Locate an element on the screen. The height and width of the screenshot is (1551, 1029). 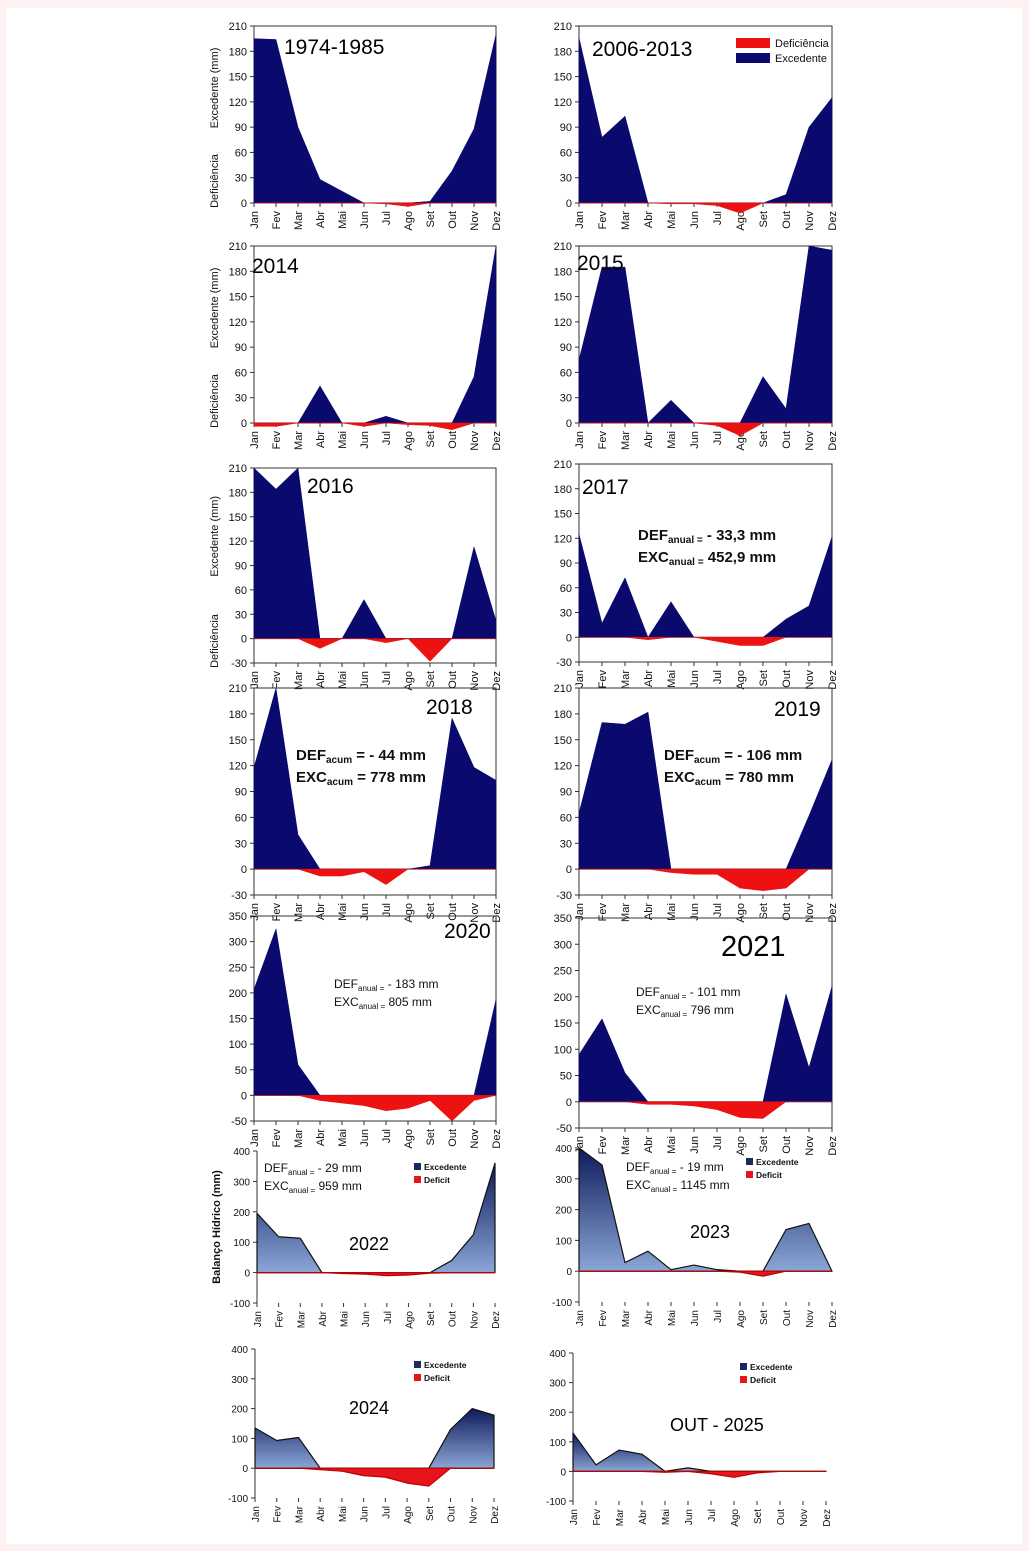
exc-annotation: EXCanual = 796 mm is located at coordinates (685, 1011).